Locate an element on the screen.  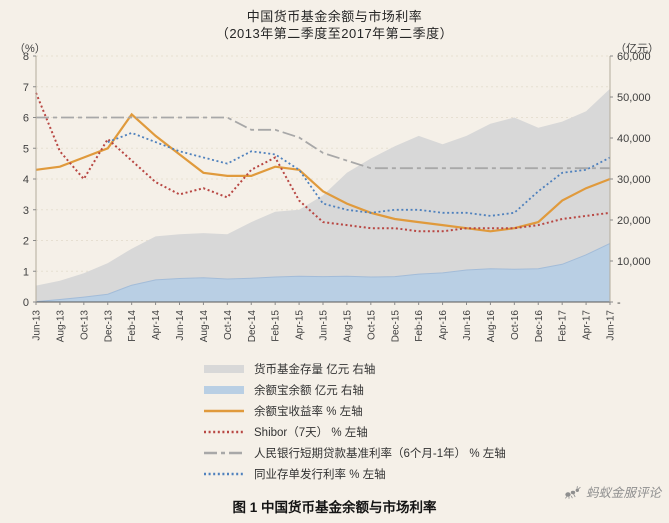
legend-item: 人民银行短期贷款基准利率（6个月-1年） % 左轴 is located at coordinates (354, 452).